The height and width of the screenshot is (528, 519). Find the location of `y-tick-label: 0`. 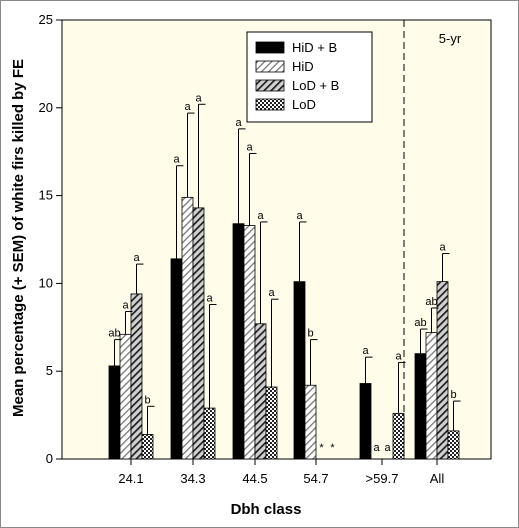

y-tick-label: 0 is located at coordinates (49, 458).